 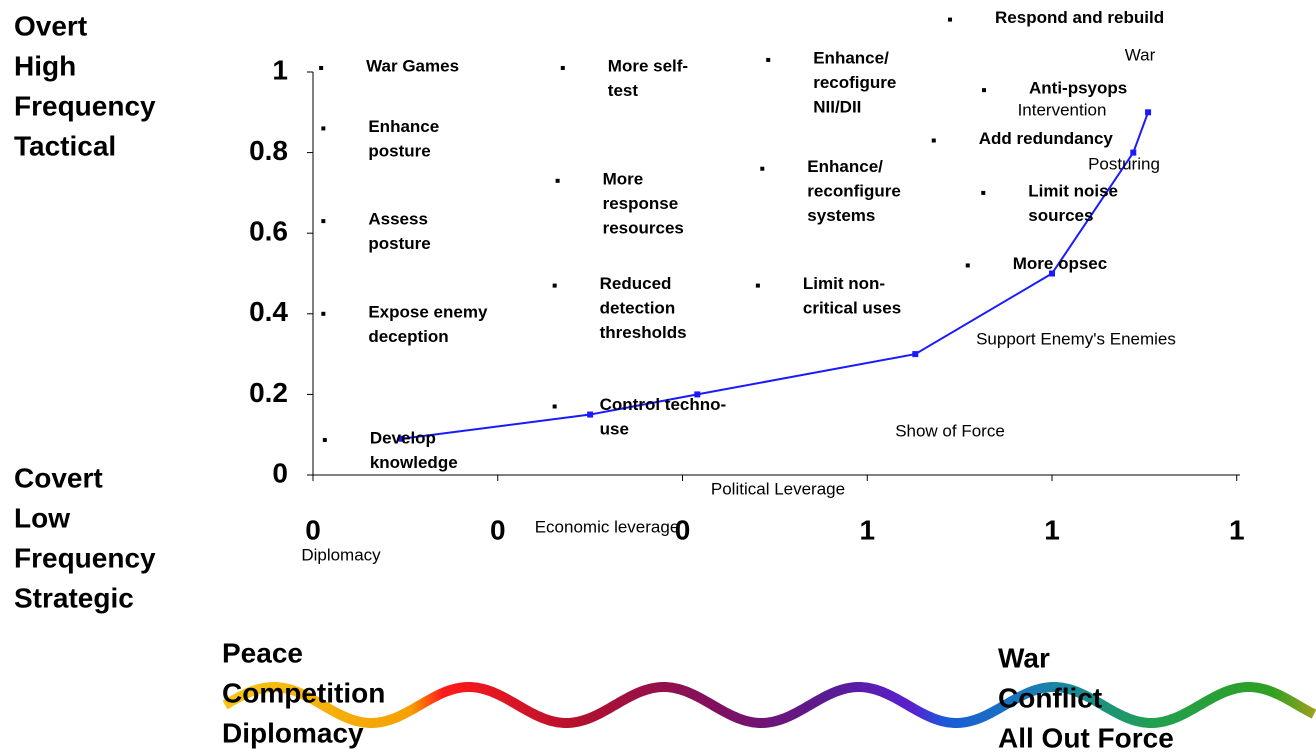 I want to click on side-label: Competition, so click(x=303, y=692).